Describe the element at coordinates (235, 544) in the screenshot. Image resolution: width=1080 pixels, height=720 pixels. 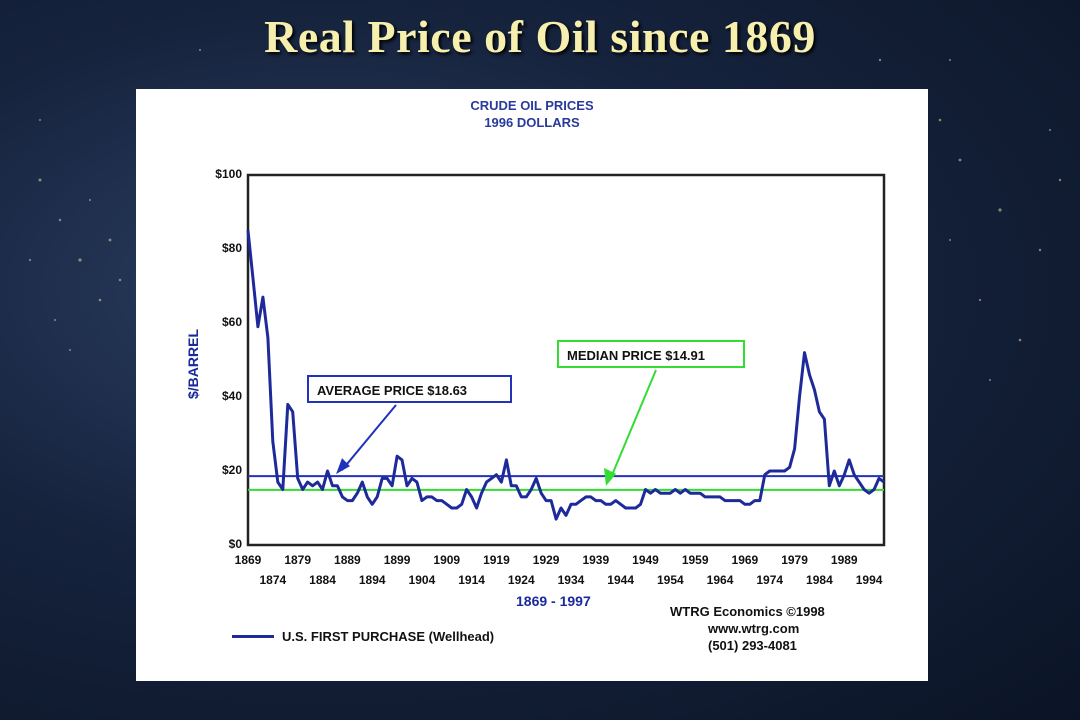
I see `y-tick-label: $0` at that location.